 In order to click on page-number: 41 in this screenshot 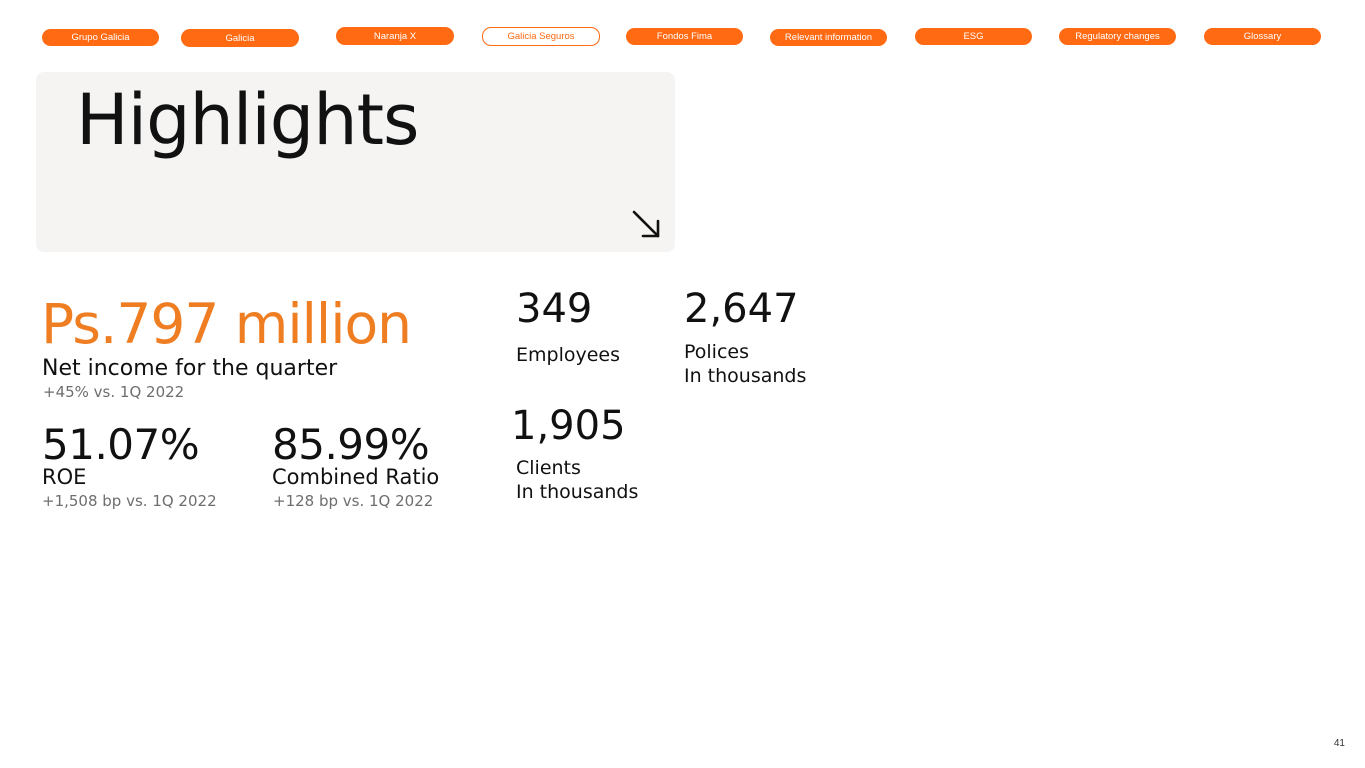, I will do `click(1339, 743)`.